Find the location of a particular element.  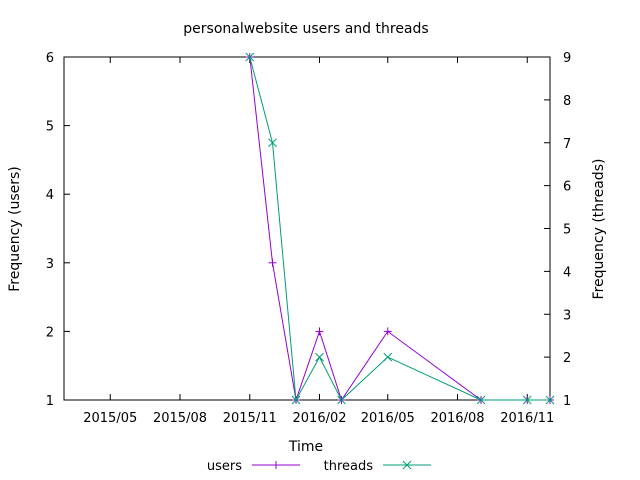

chart-title: personalwebsite users and threads is located at coordinates (305, 29).